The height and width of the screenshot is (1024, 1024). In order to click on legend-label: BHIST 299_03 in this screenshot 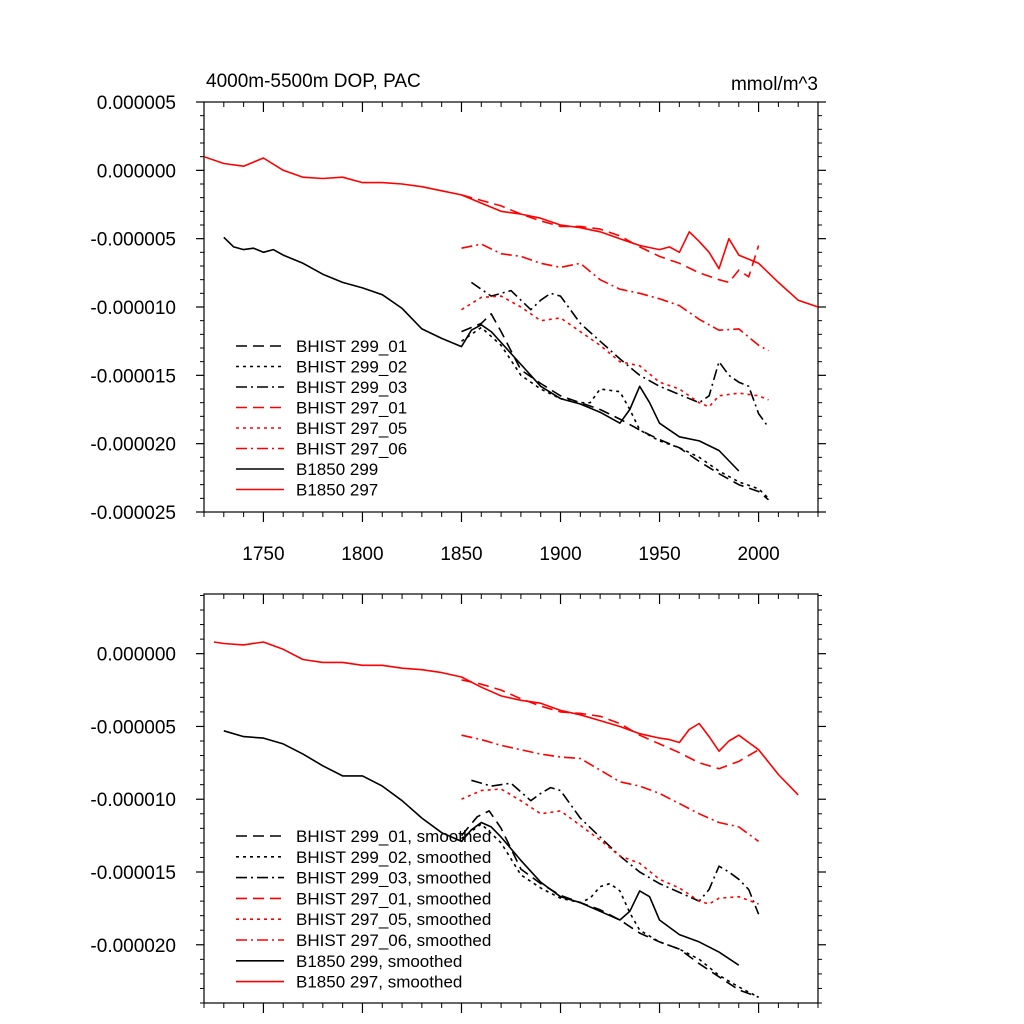, I will do `click(351, 387)`.